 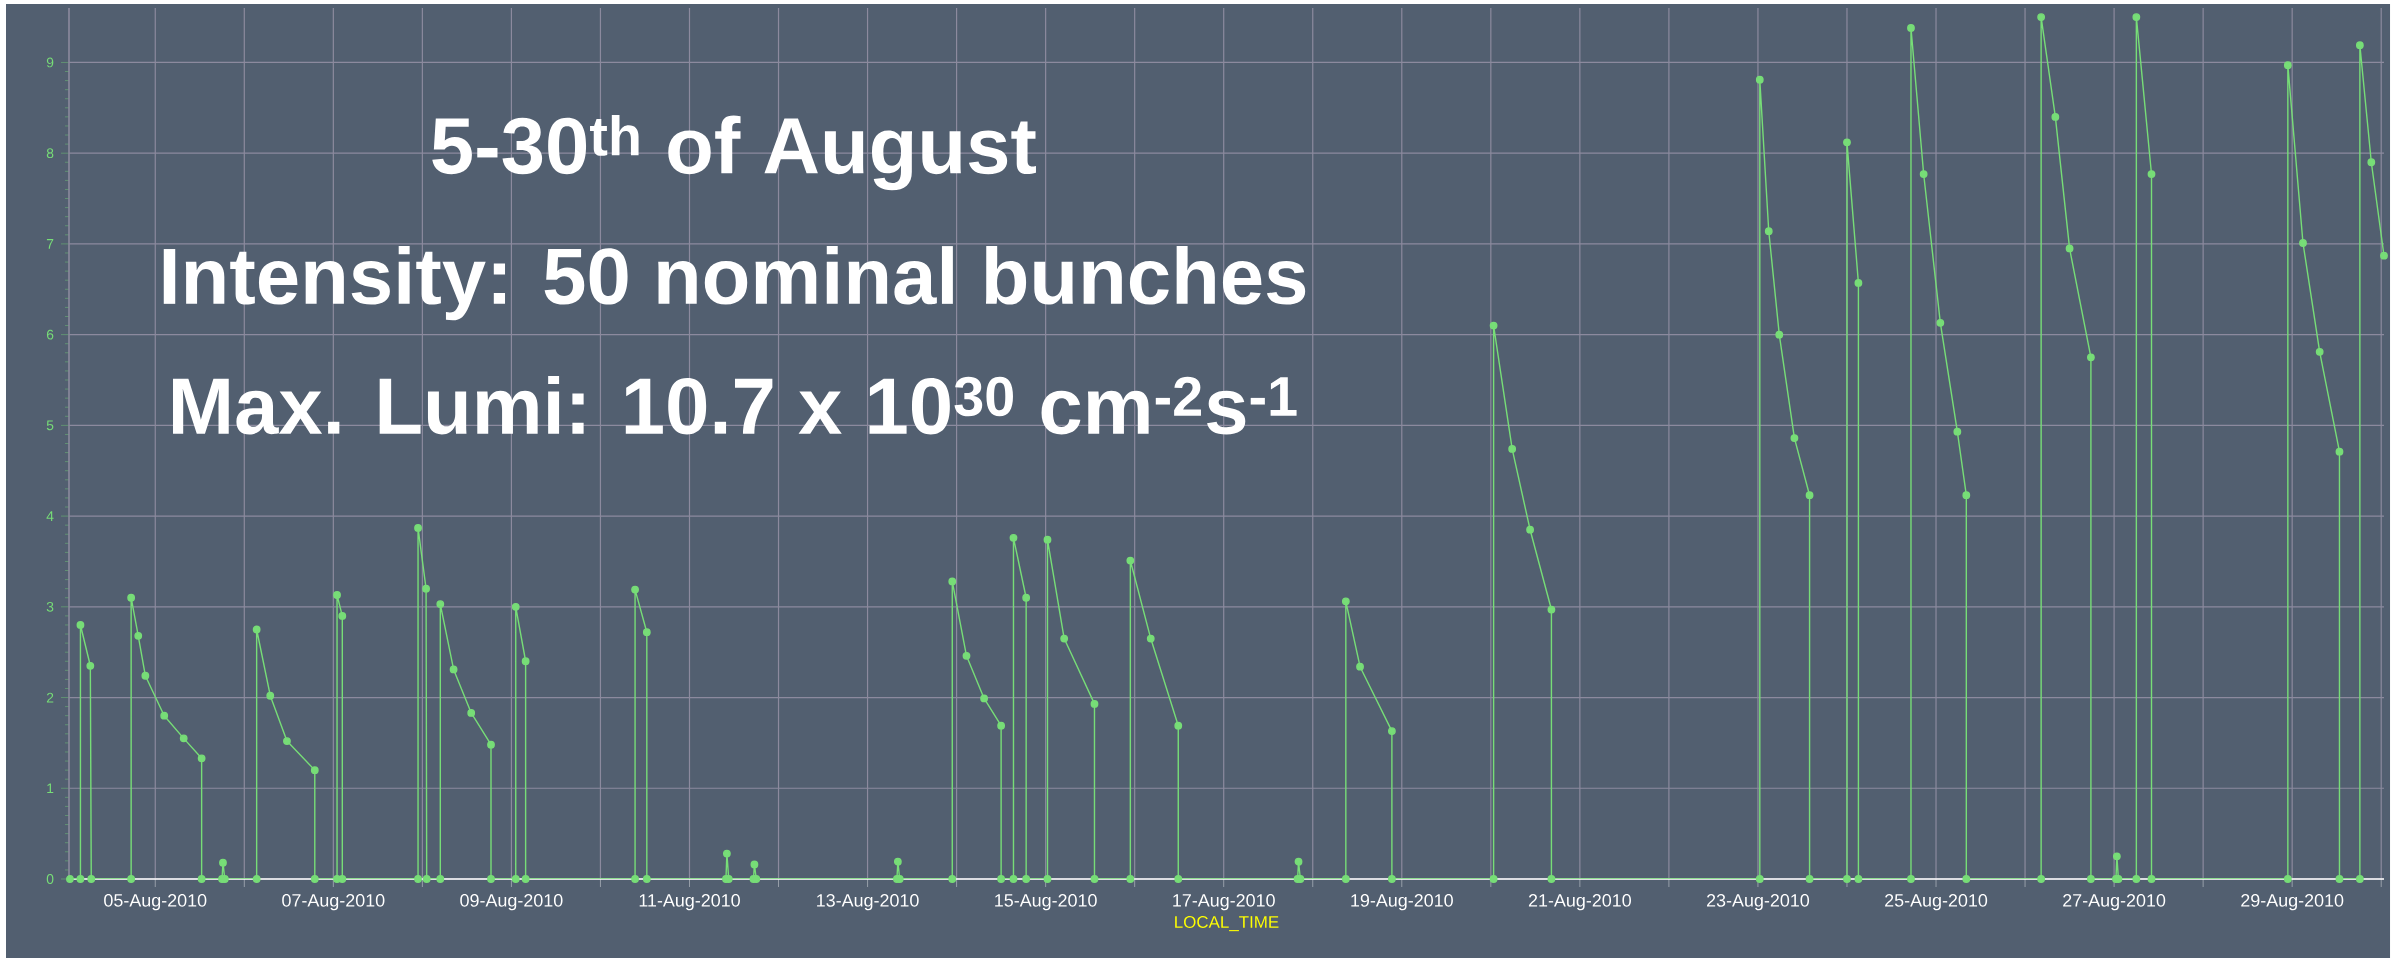 I want to click on x-tick-label: 11-Aug-2010, so click(x=689, y=902).